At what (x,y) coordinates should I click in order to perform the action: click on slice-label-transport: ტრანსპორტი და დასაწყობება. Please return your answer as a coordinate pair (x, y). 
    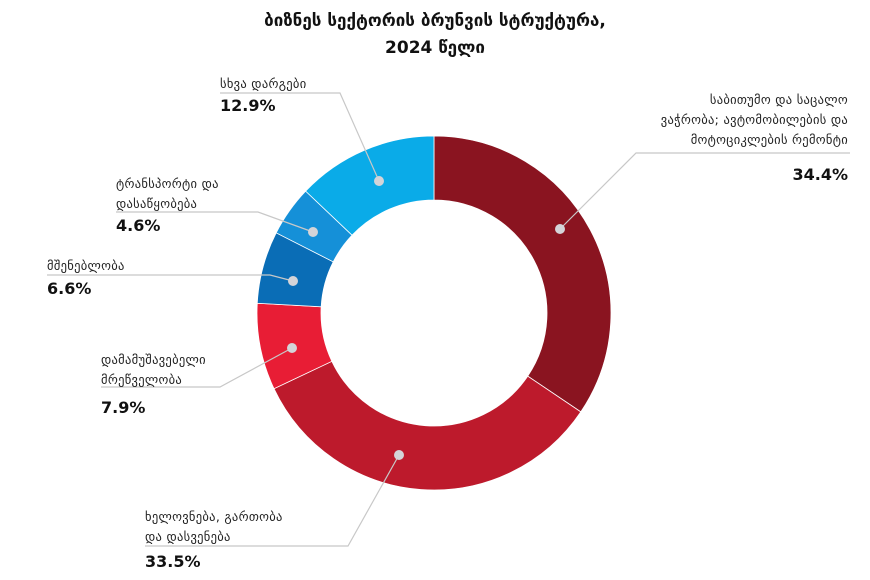
    Looking at the image, I should click on (167, 194).